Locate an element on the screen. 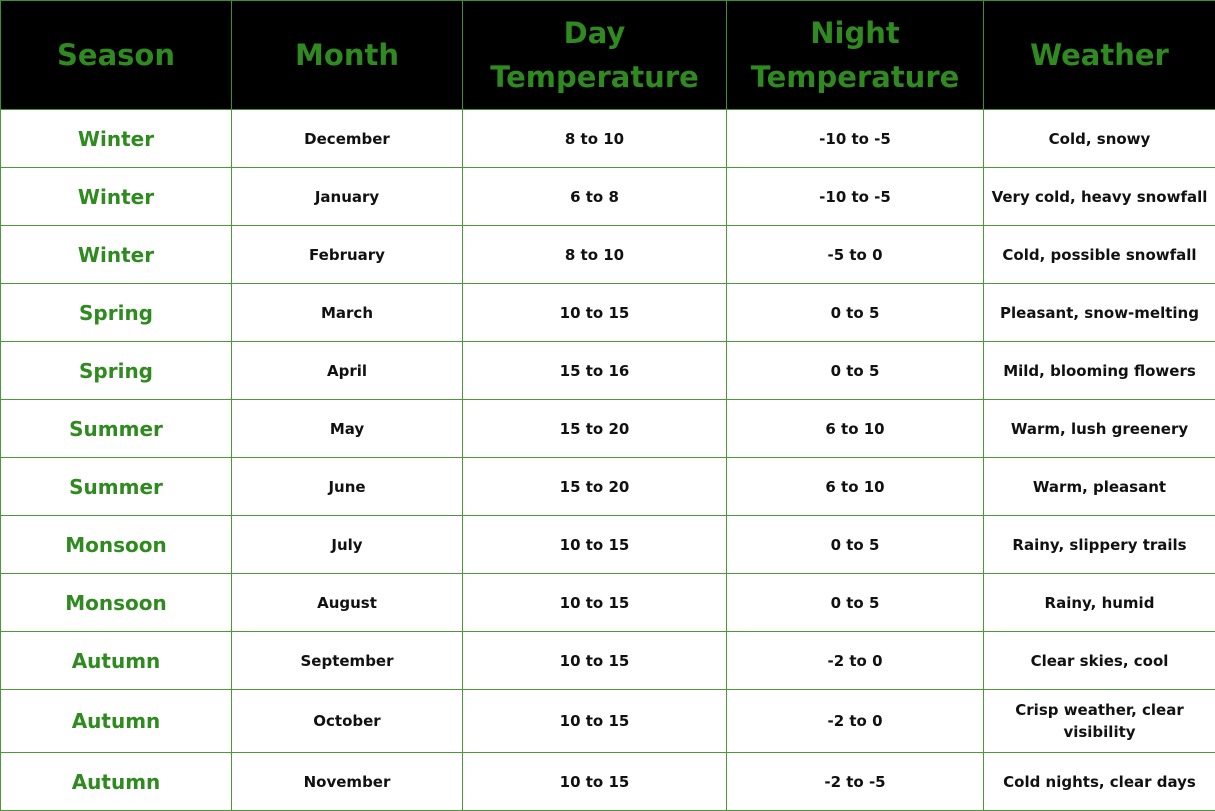 The height and width of the screenshot is (811, 1215). header-night-temperature: Night Temperature is located at coordinates (855, 55).